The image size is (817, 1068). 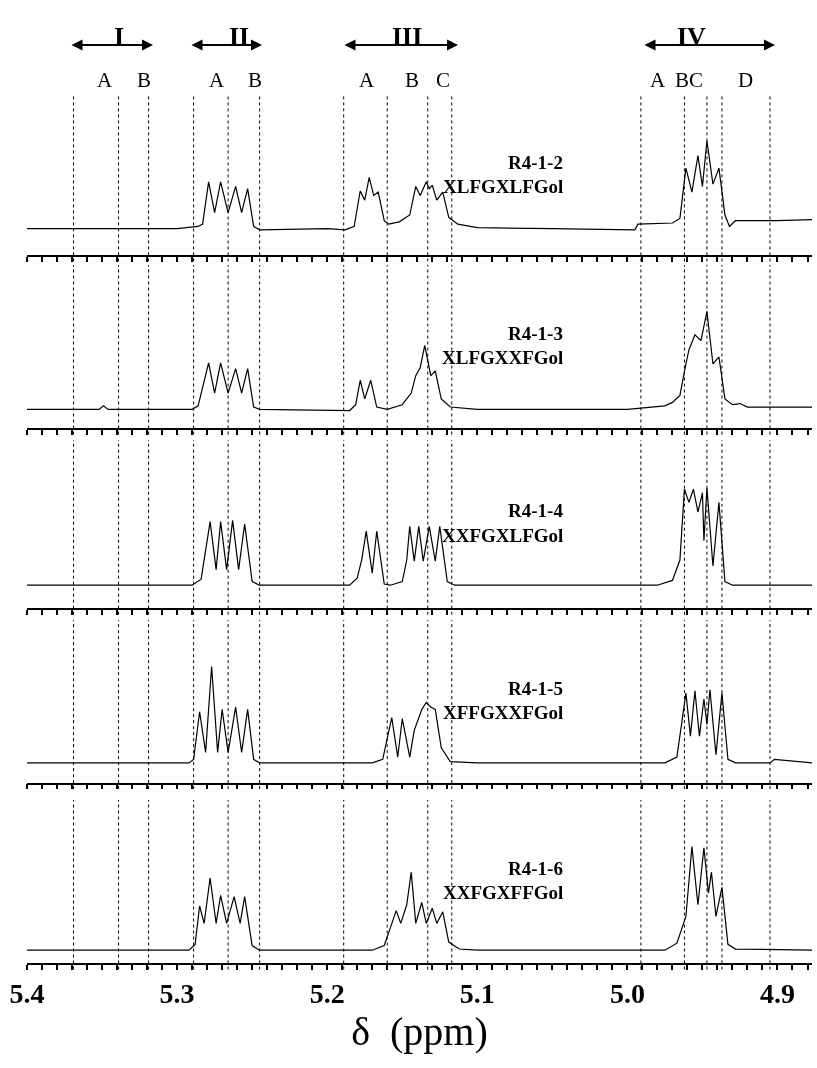 I want to click on annotation: R4-1-2, so click(x=535, y=162).